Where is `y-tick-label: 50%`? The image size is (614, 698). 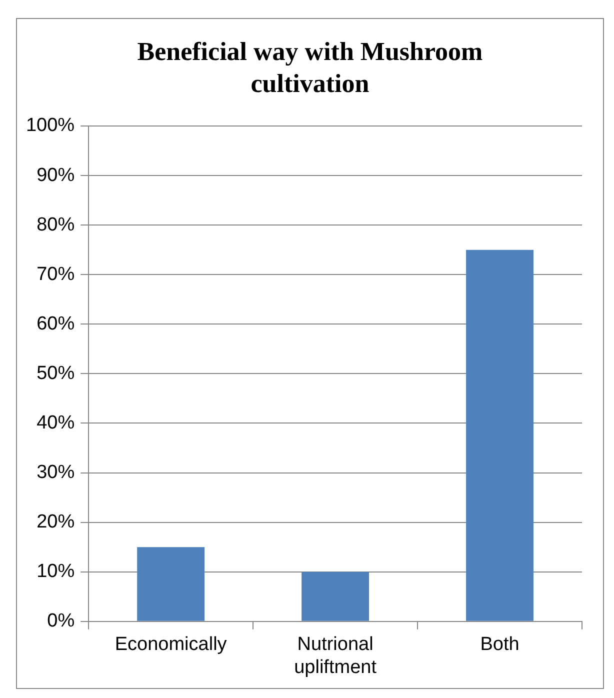
y-tick-label: 50% is located at coordinates (55, 373).